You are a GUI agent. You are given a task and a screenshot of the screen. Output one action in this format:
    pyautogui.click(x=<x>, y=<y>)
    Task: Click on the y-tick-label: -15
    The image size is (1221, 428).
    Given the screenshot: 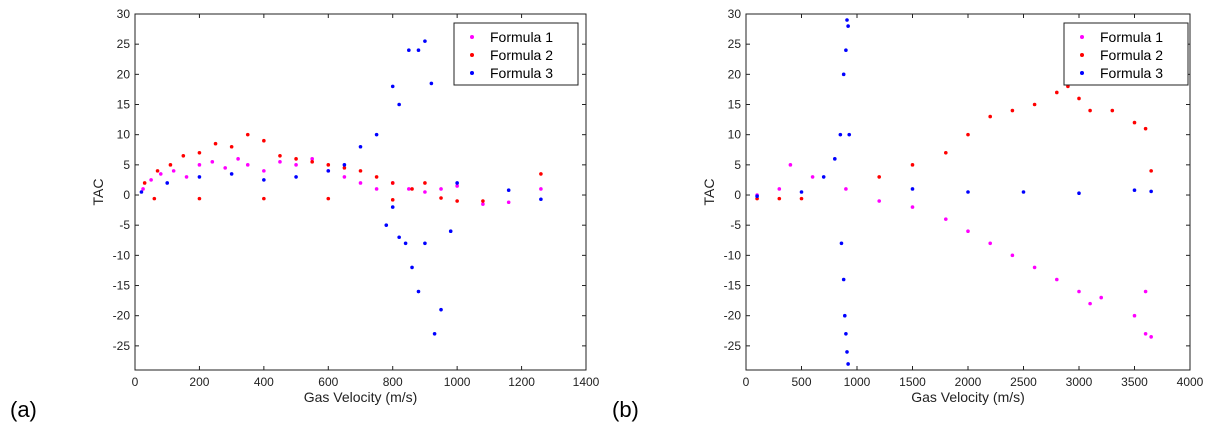 What is the action you would take?
    pyautogui.click(x=733, y=286)
    